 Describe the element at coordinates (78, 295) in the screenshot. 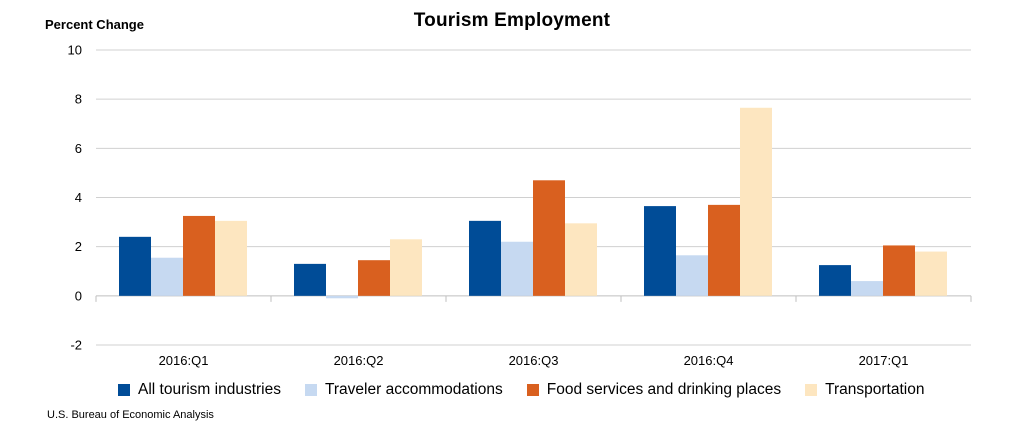

I see `y-tick-label: 0` at that location.